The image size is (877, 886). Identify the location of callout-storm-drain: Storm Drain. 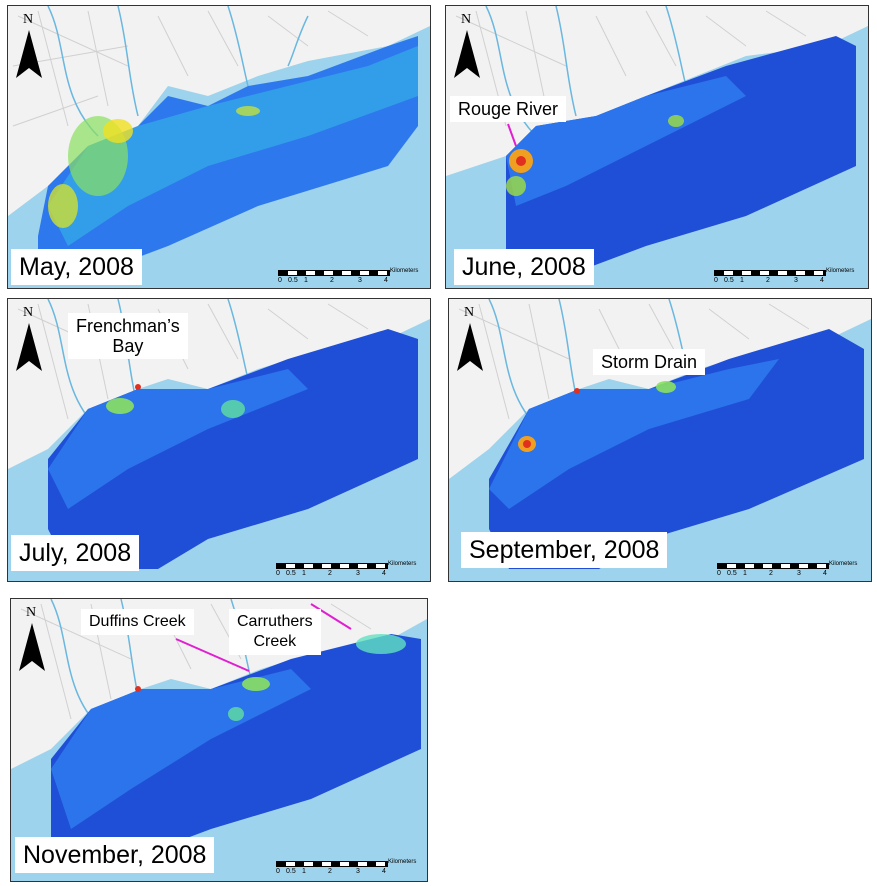
(649, 362).